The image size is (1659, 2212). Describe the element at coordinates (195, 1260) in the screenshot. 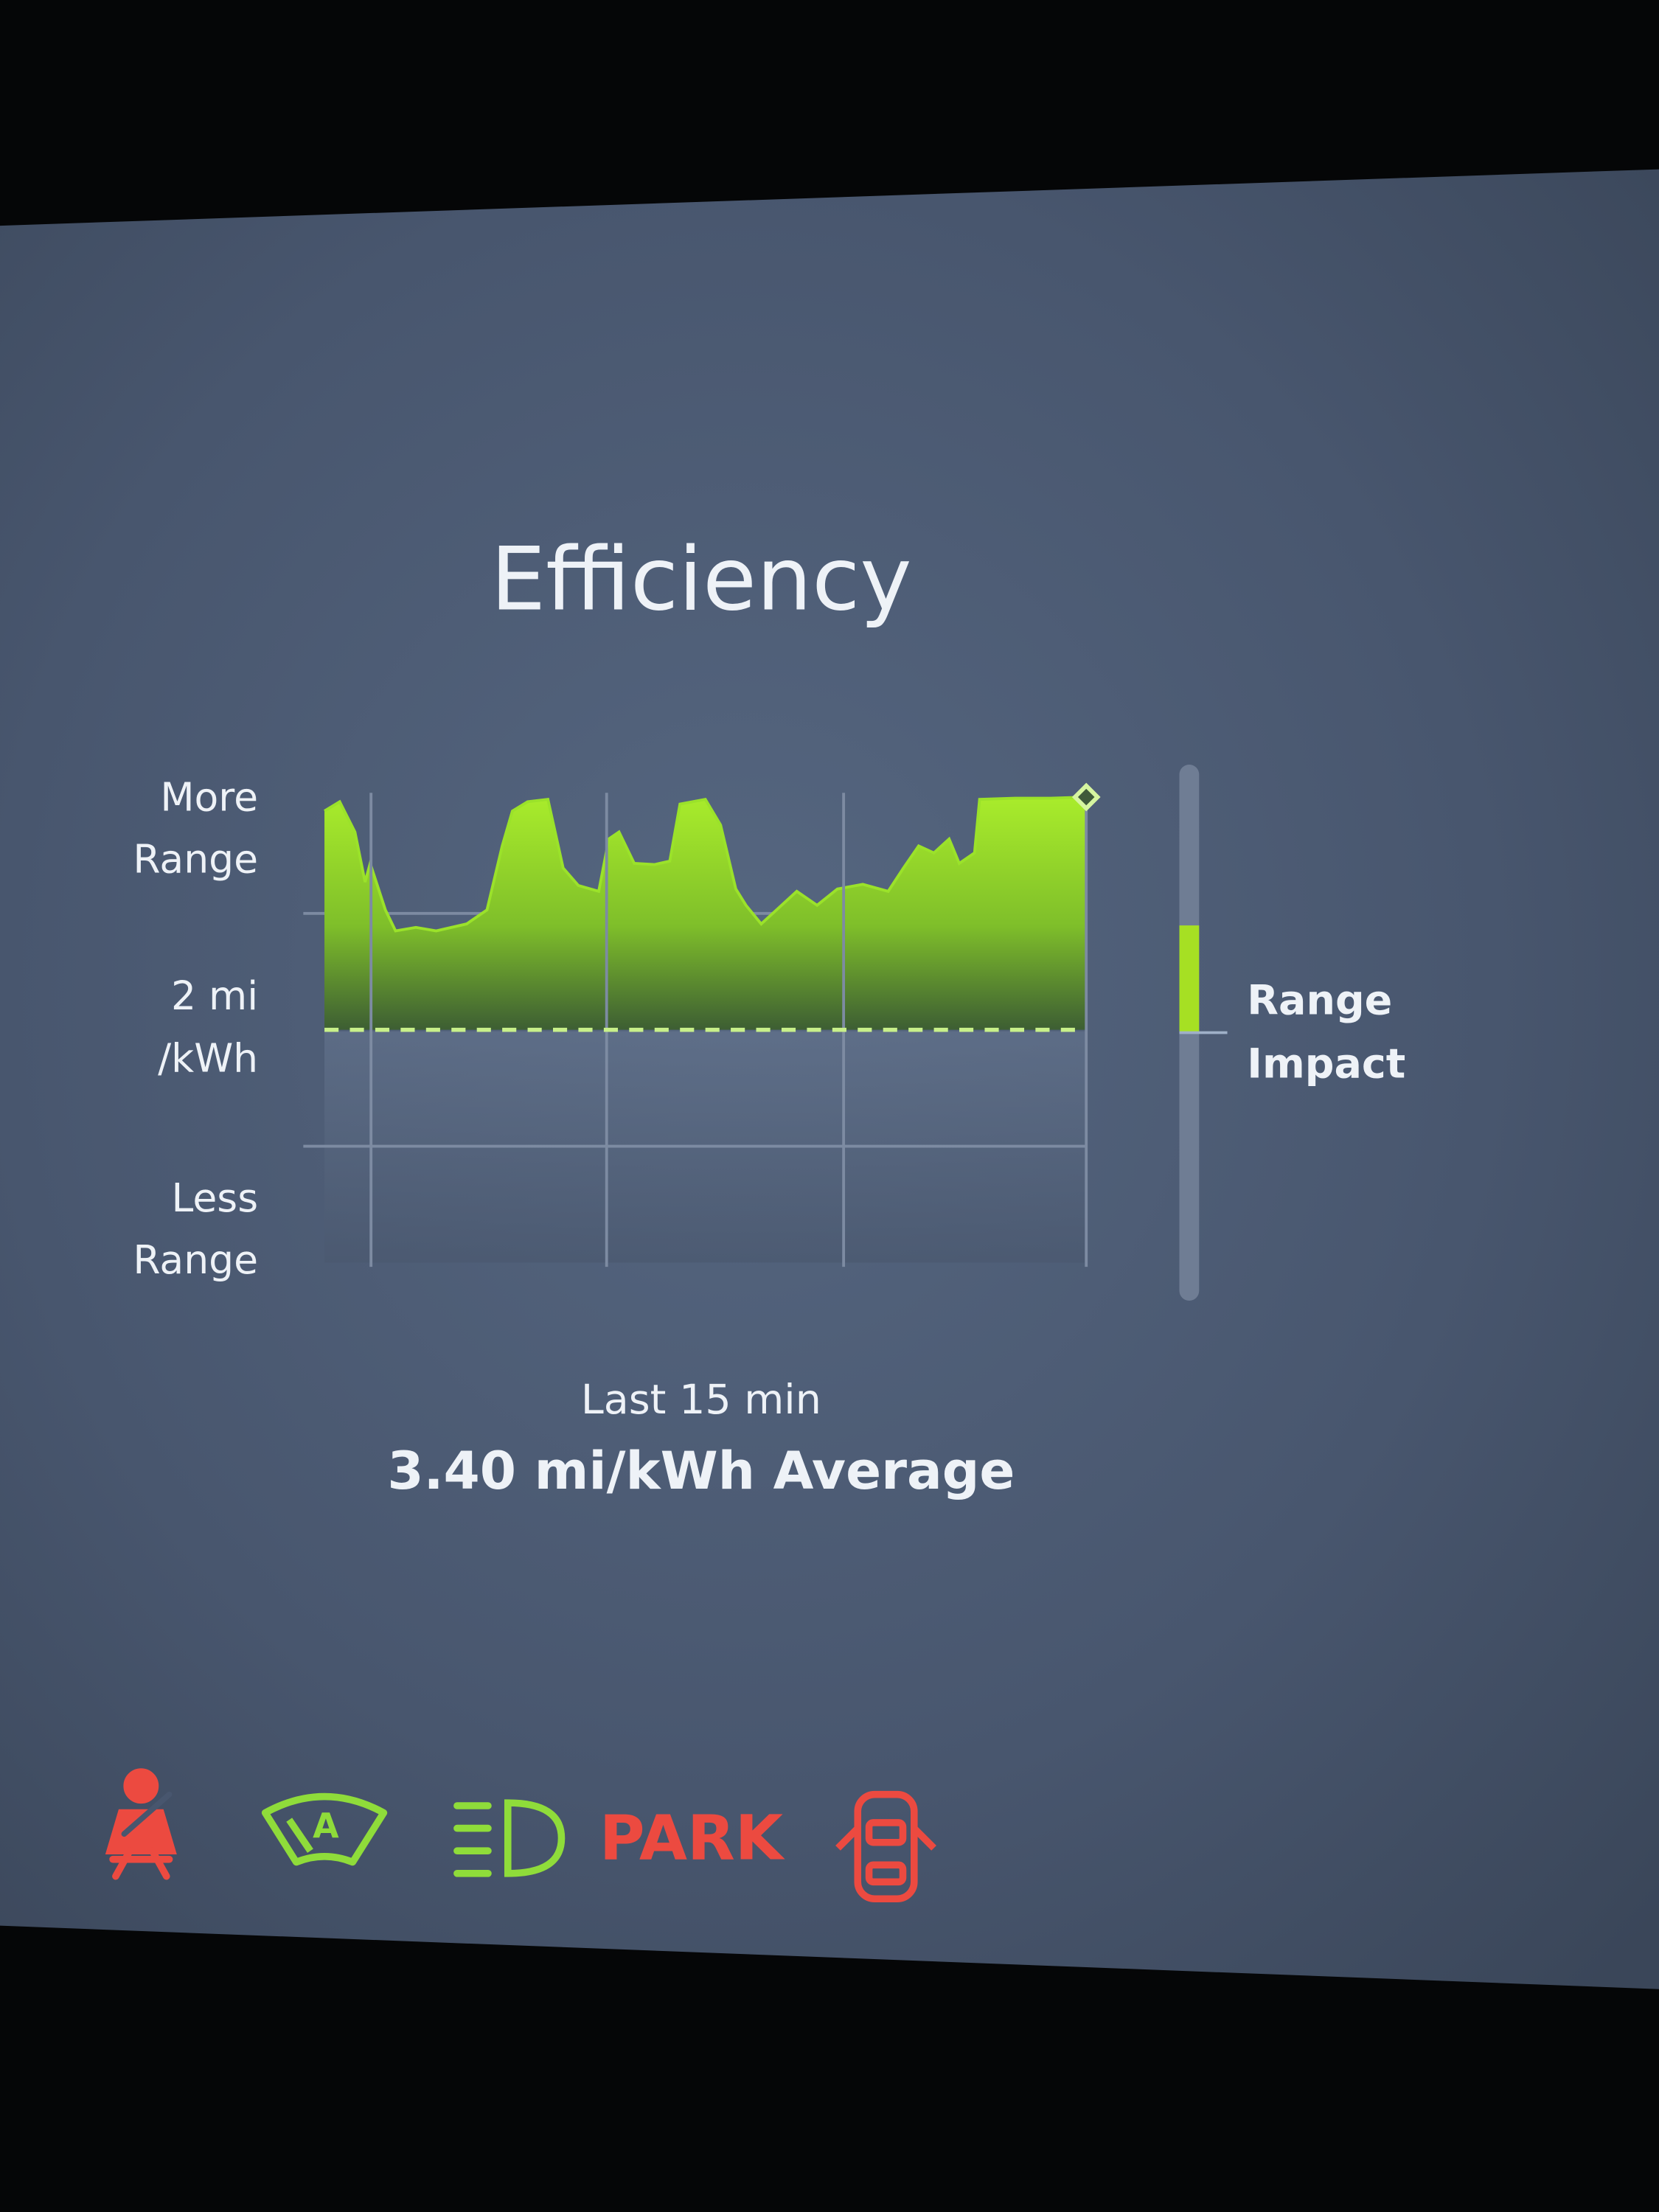

I see `less-range-label: Range` at that location.